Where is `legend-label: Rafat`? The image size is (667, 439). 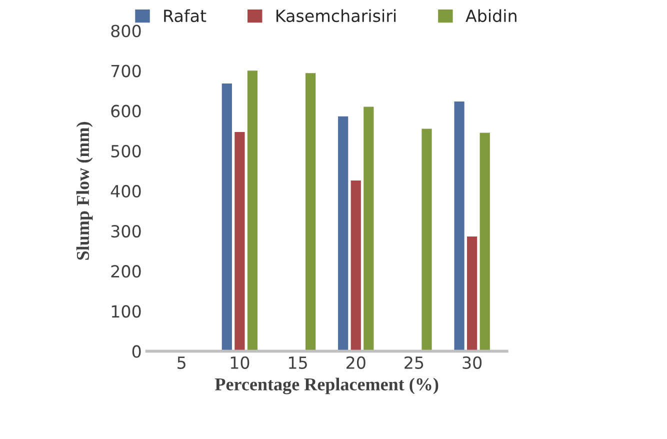
legend-label: Rafat is located at coordinates (185, 15).